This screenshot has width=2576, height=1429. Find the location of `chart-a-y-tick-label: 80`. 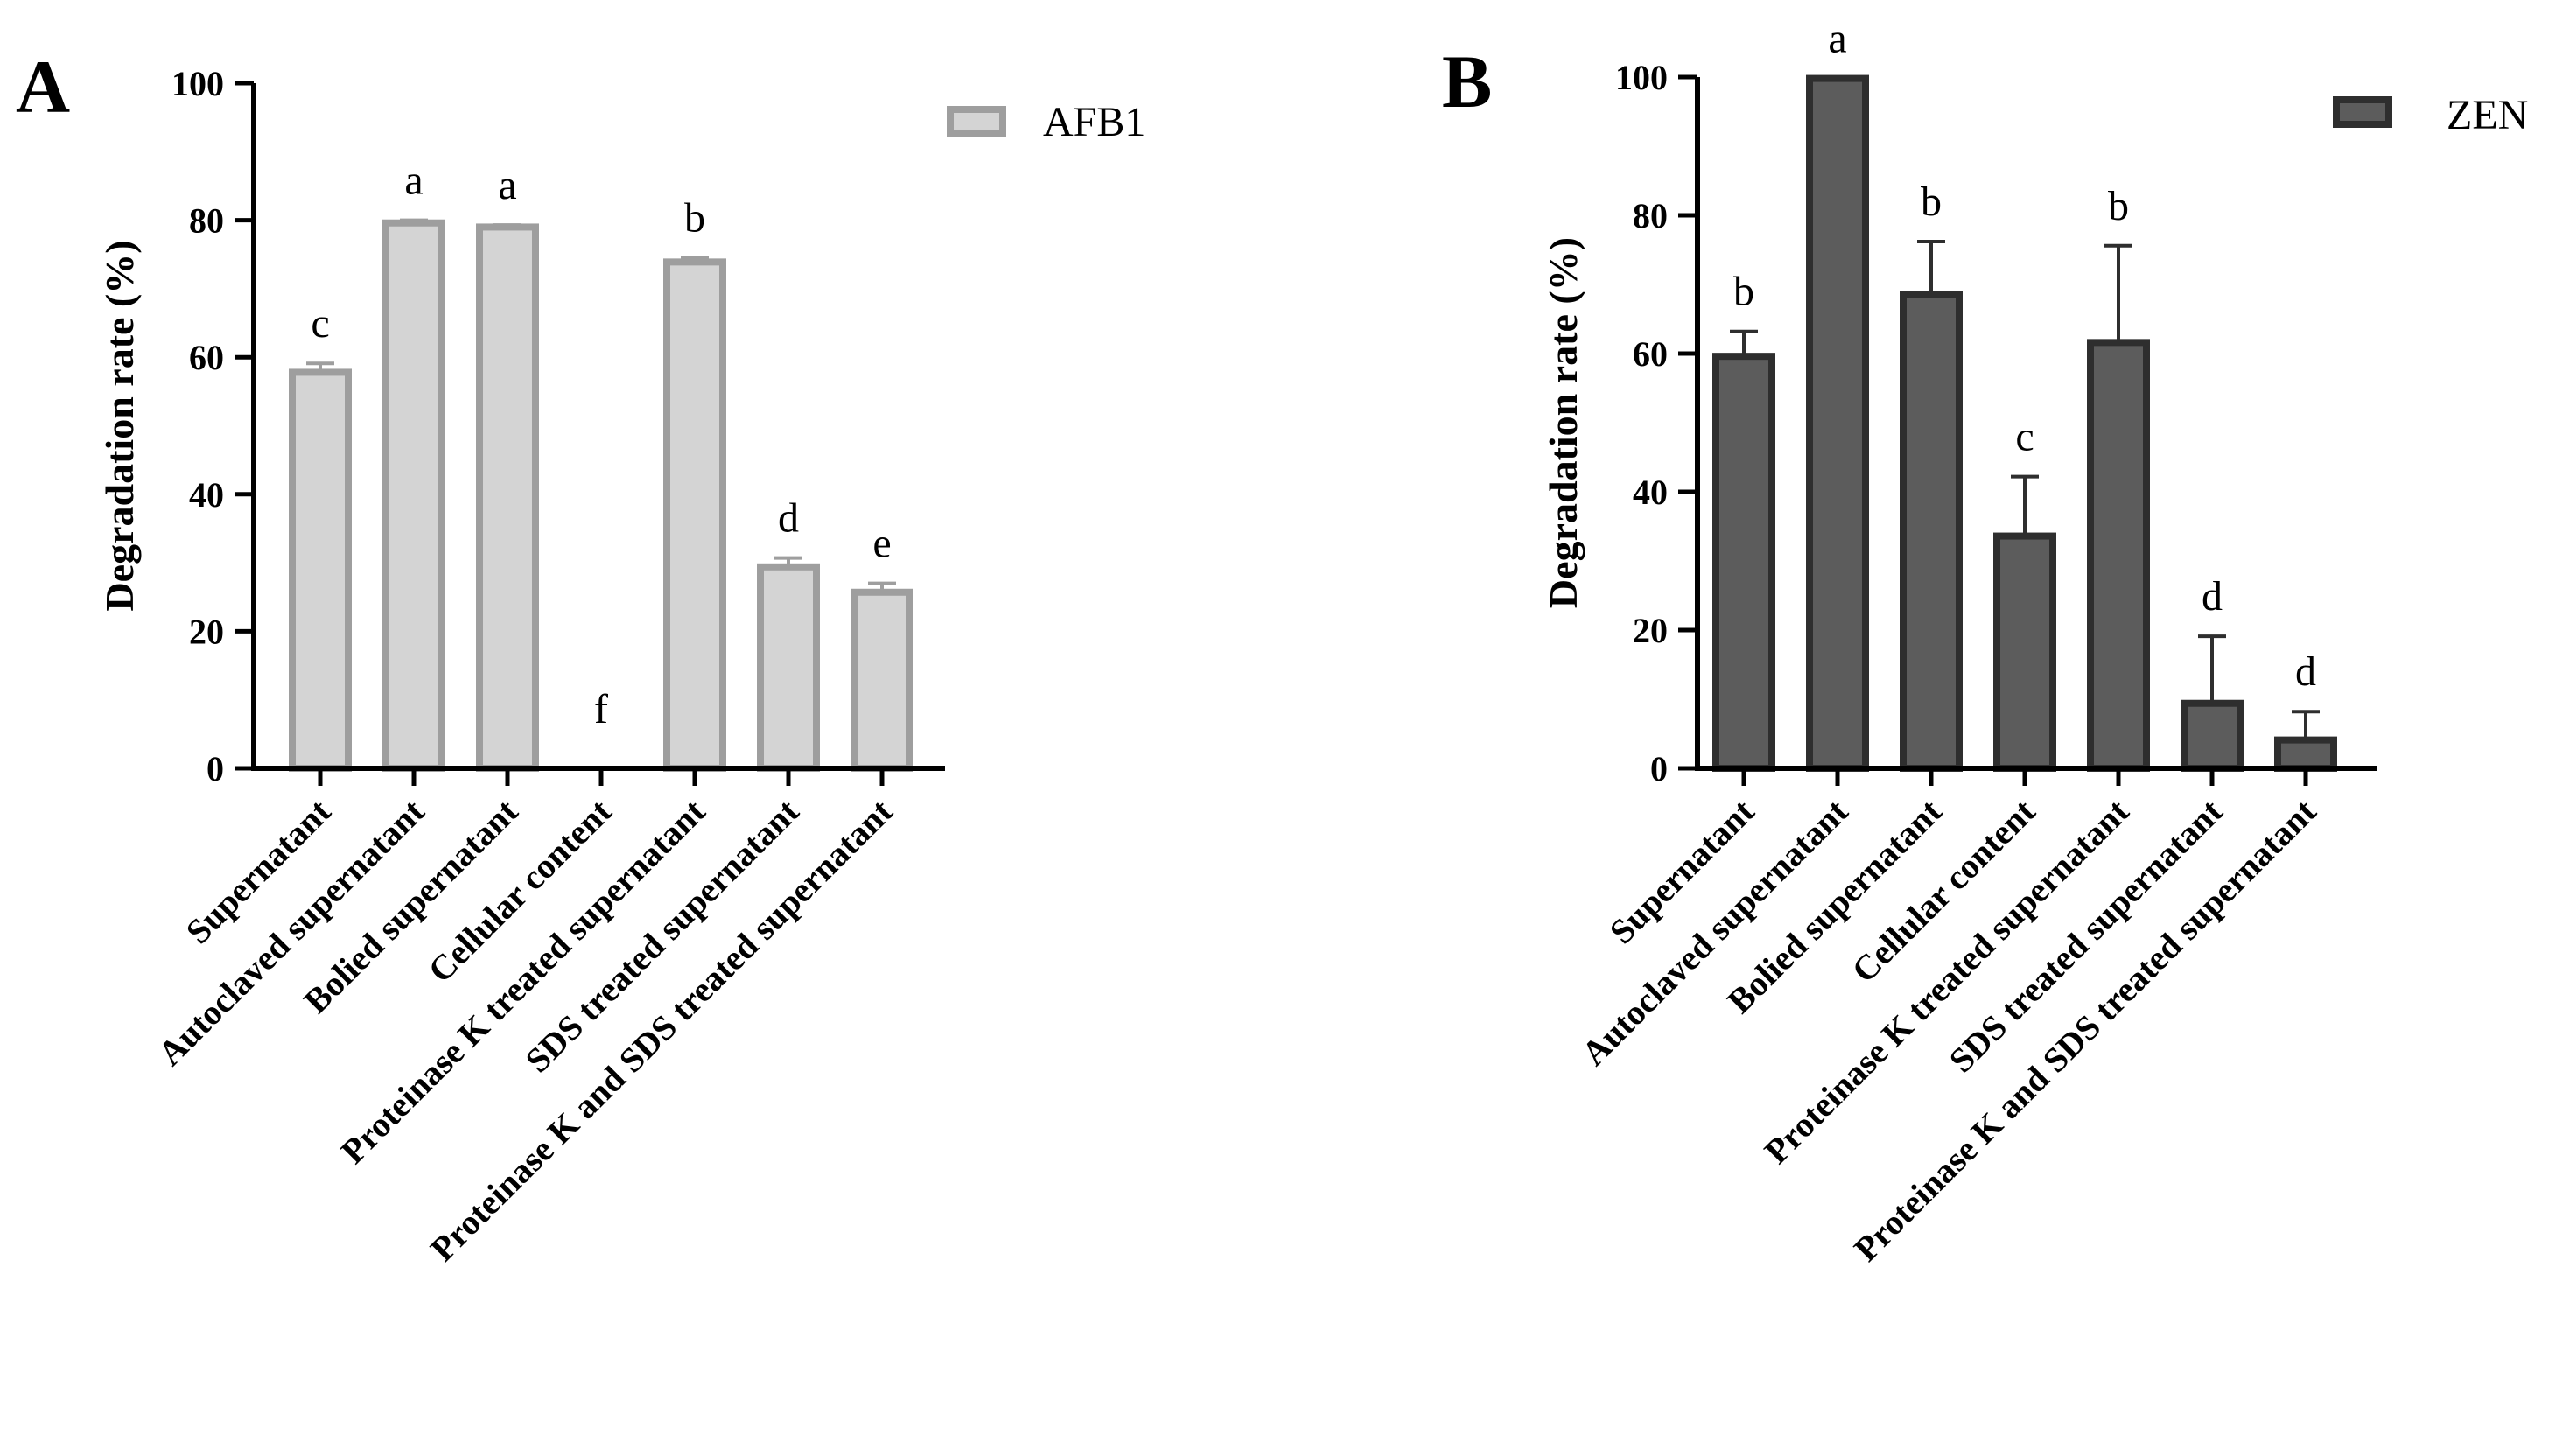

chart-a-y-tick-label: 80 is located at coordinates (206, 221).